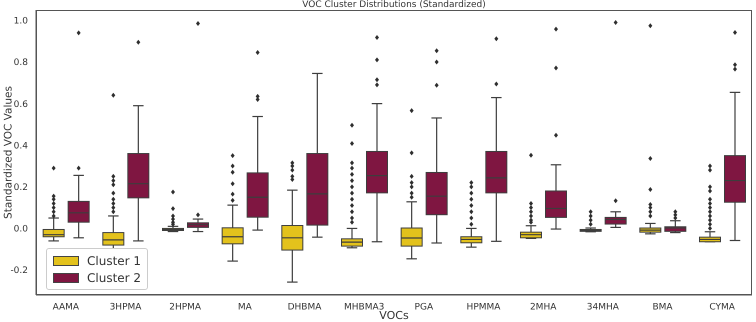  I want to click on x-tick-label: HPMMA, so click(484, 307).